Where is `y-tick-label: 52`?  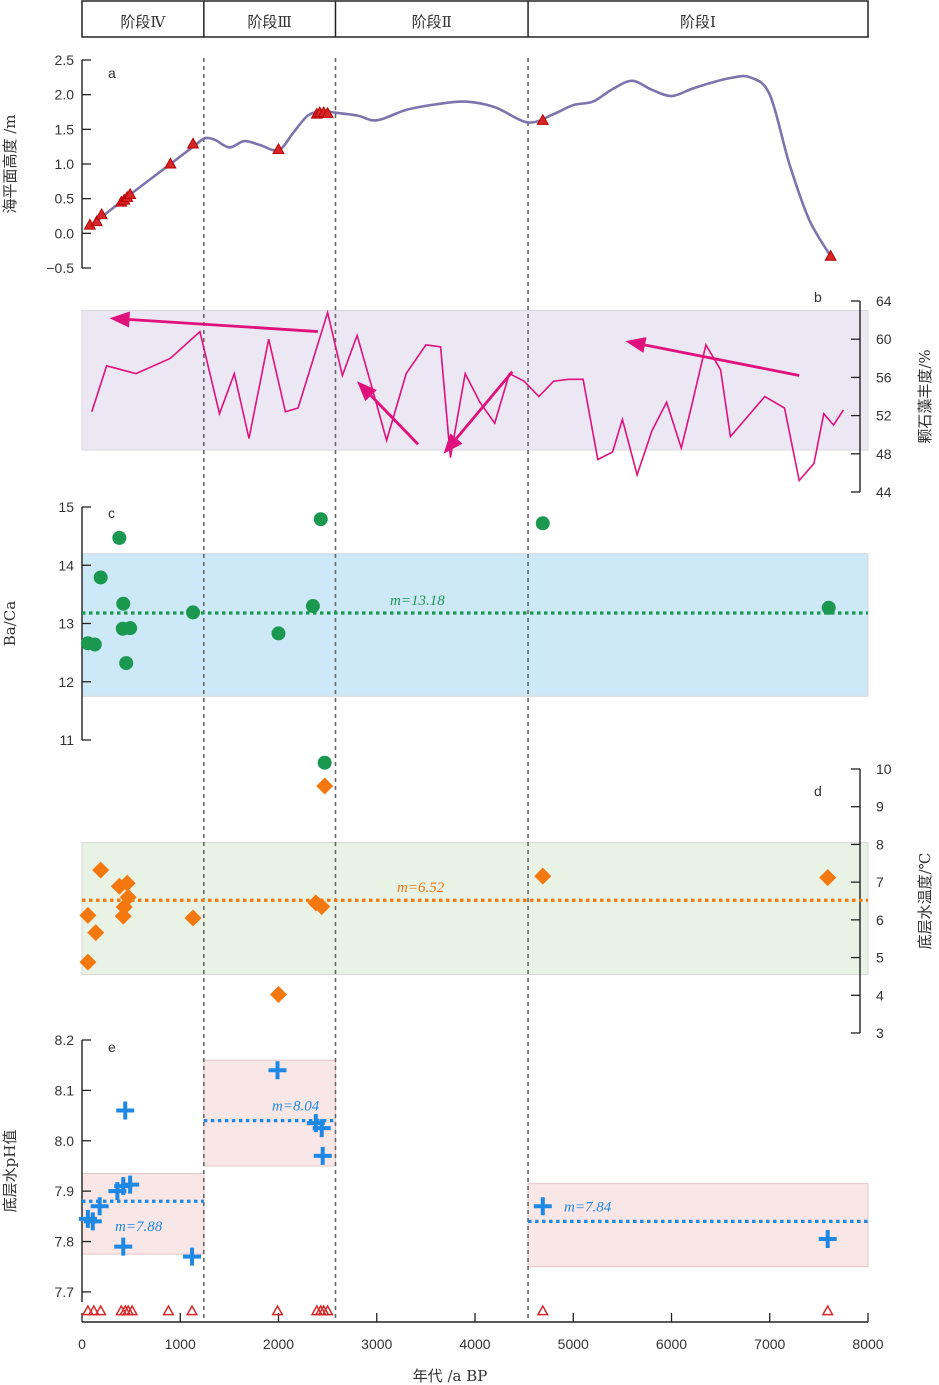
y-tick-label: 52 is located at coordinates (884, 416).